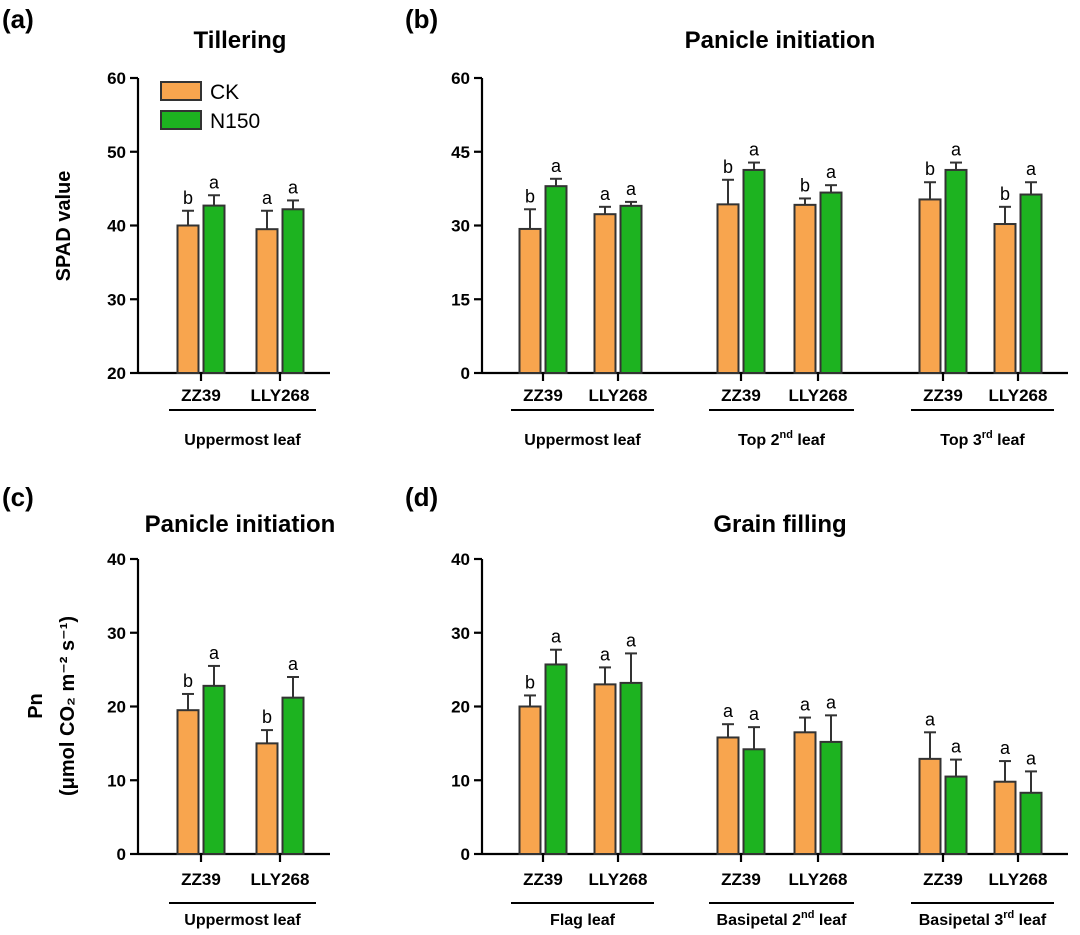 Image resolution: width=1080 pixels, height=935 pixels. What do you see at coordinates (779, 524) in the screenshot?
I see `chart-title: Grain filling` at bounding box center [779, 524].